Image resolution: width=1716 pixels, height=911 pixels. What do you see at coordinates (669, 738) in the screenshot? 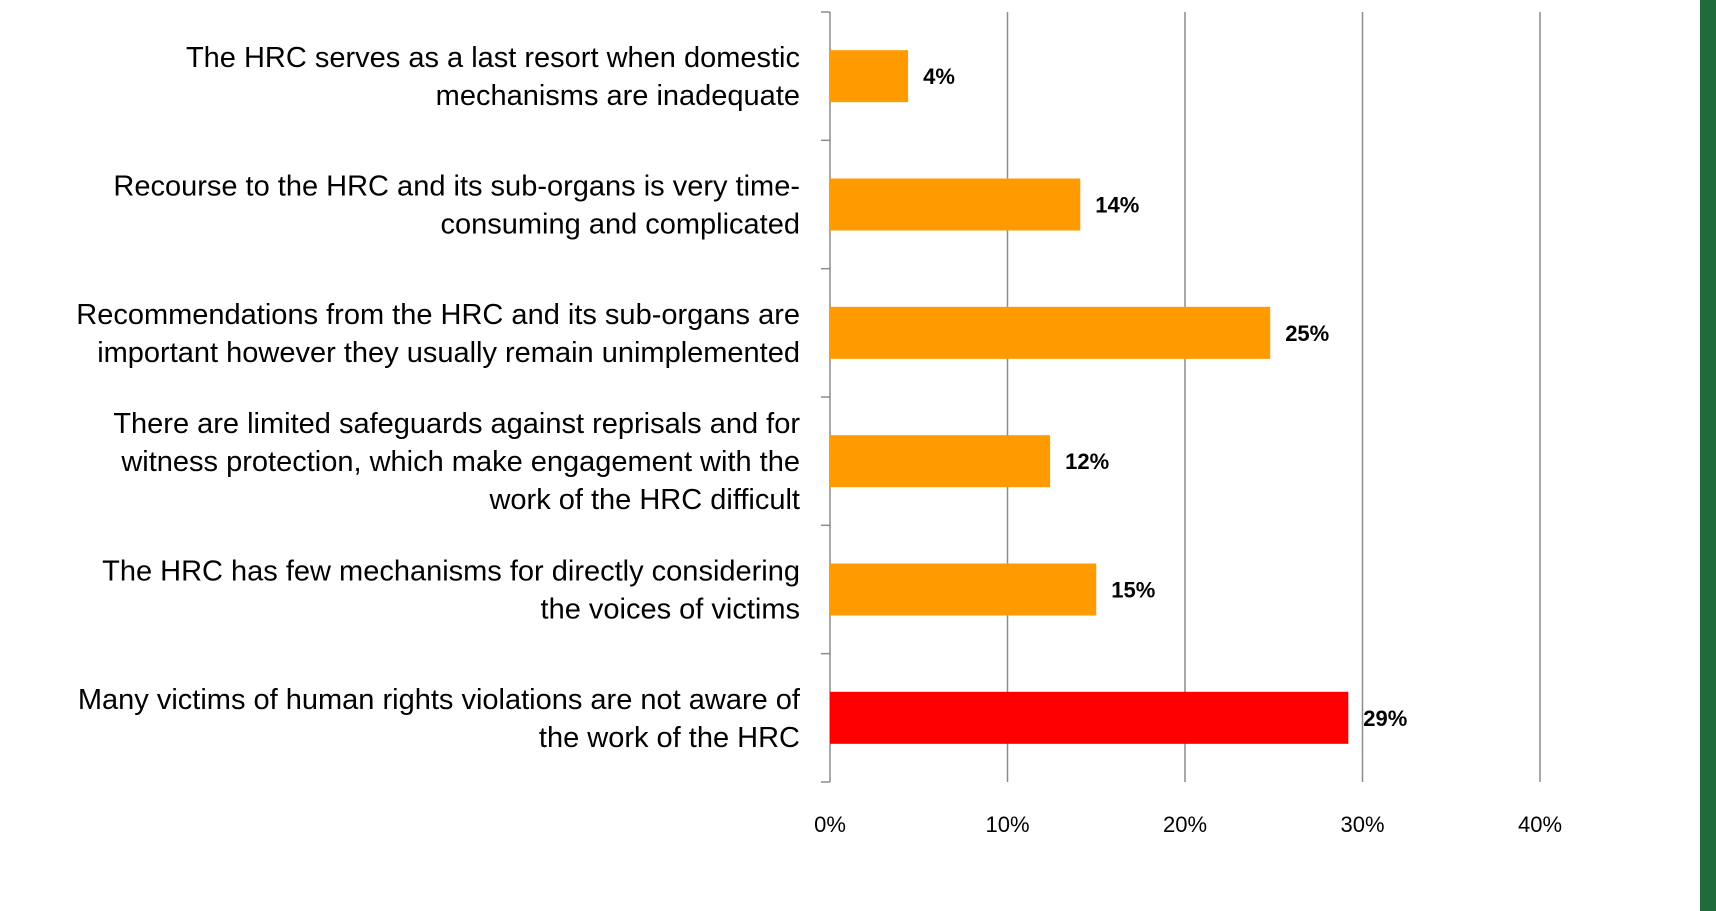
I see `category-label-line: the work of the HRC` at bounding box center [669, 738].